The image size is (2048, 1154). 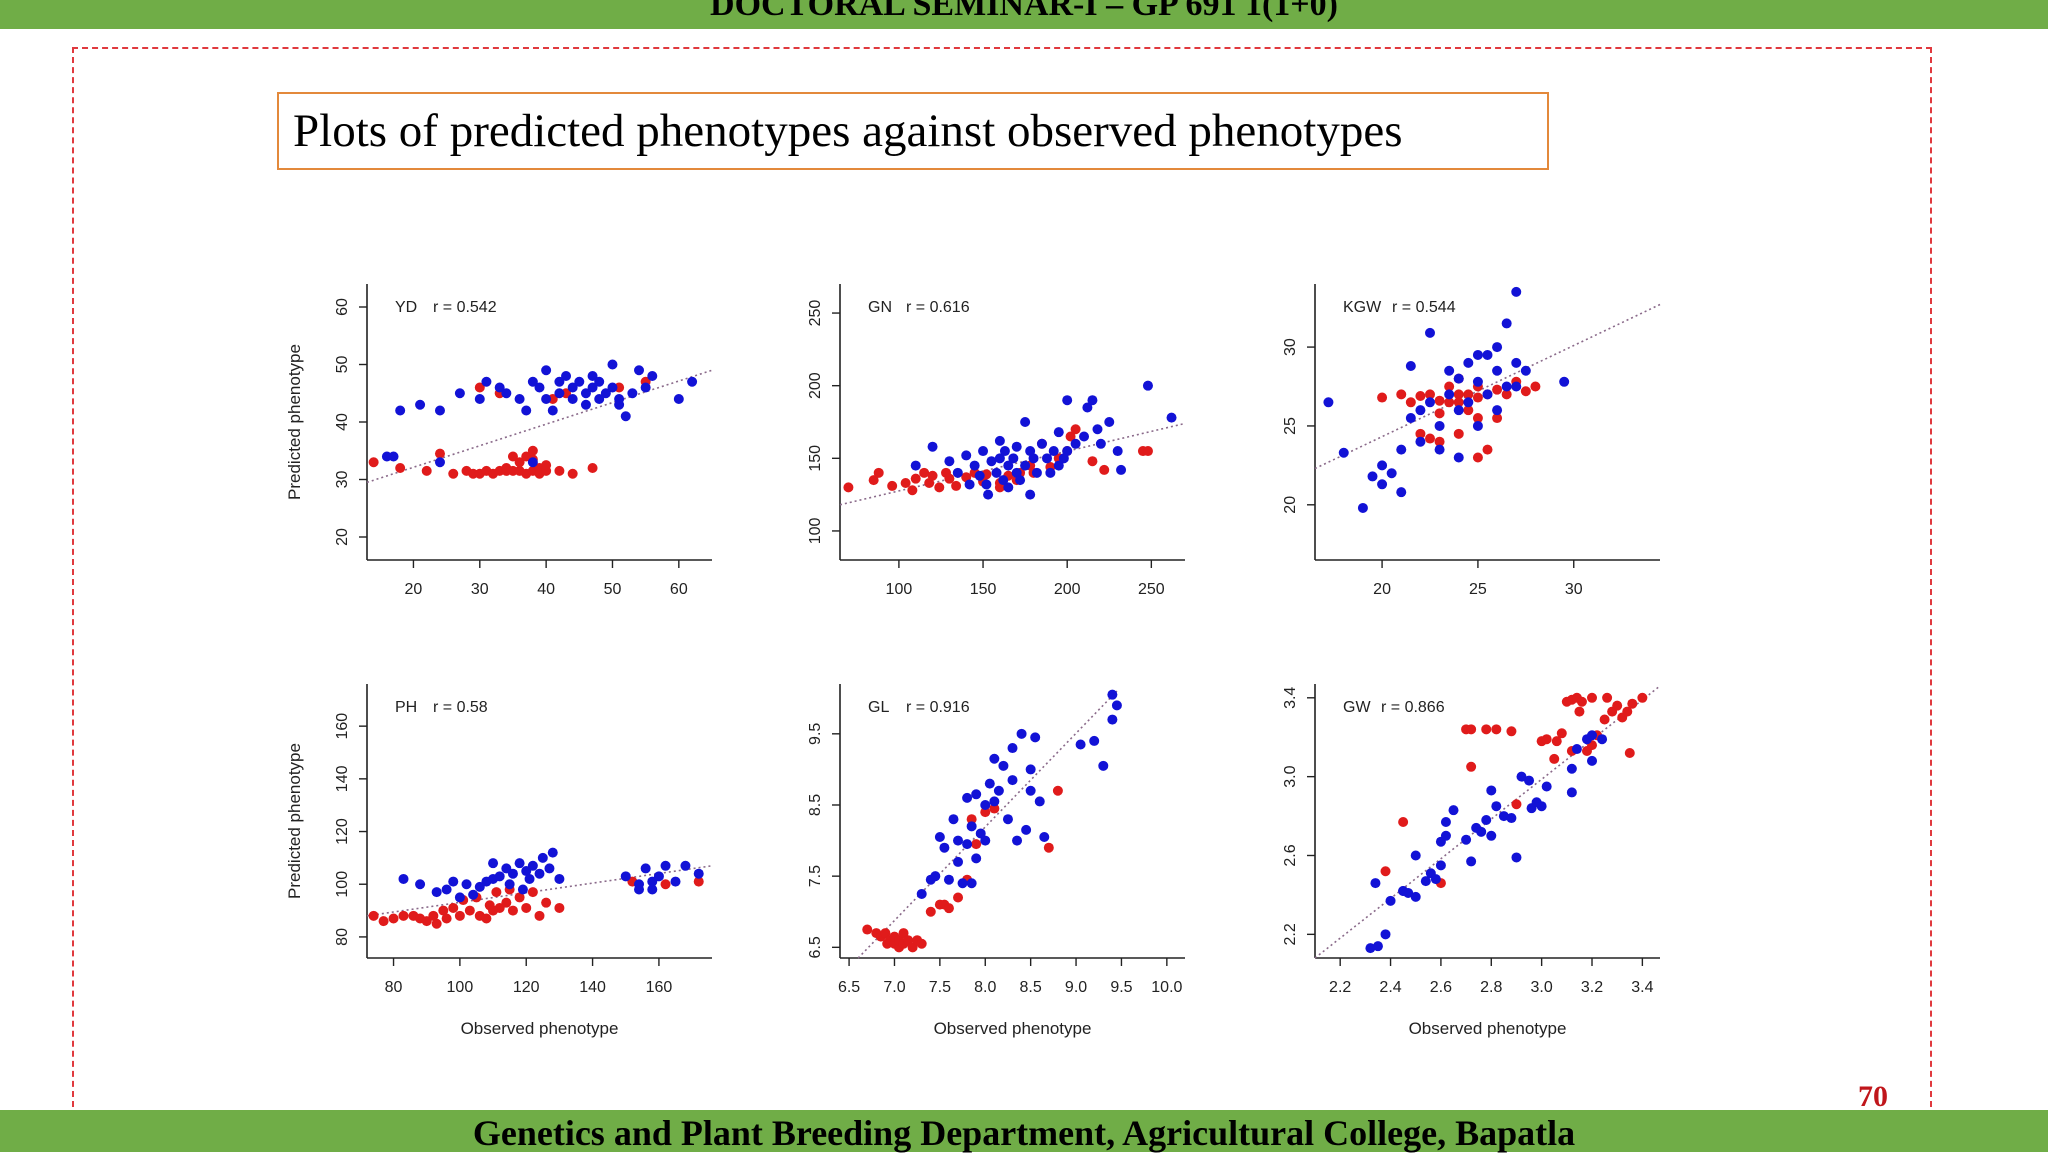 What do you see at coordinates (1290, 505) in the screenshot?
I see `chart-kgw-y-tick-label: 20` at bounding box center [1290, 505].